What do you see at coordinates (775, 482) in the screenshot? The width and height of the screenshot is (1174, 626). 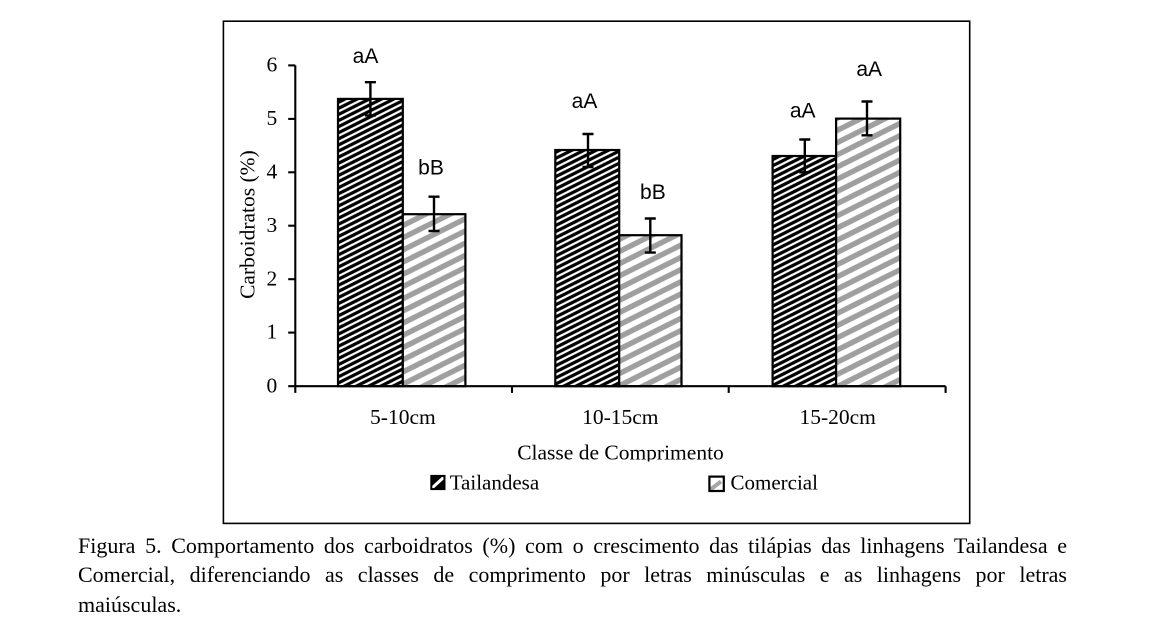 I see `svg-text: Comercial` at bounding box center [775, 482].